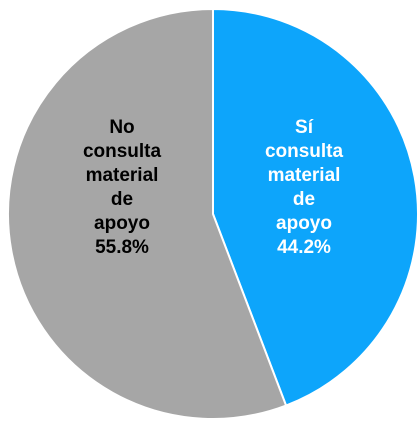  What do you see at coordinates (122, 247) in the screenshot?
I see `slice-value-label: 55.8%` at bounding box center [122, 247].